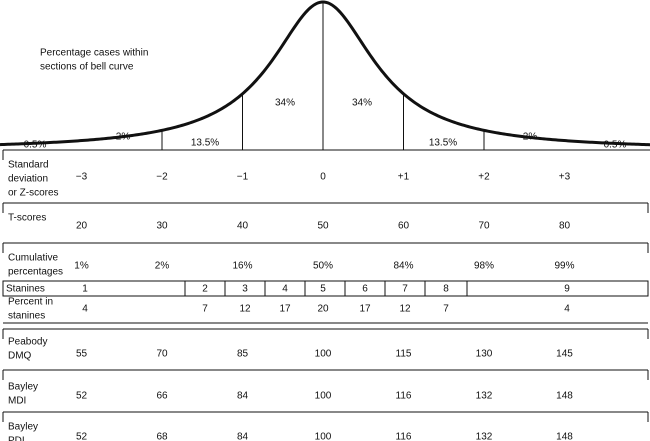 Image resolution: width=650 pixels, height=441 pixels. Describe the element at coordinates (323, 266) in the screenshot. I see `row-value: 50%` at that location.